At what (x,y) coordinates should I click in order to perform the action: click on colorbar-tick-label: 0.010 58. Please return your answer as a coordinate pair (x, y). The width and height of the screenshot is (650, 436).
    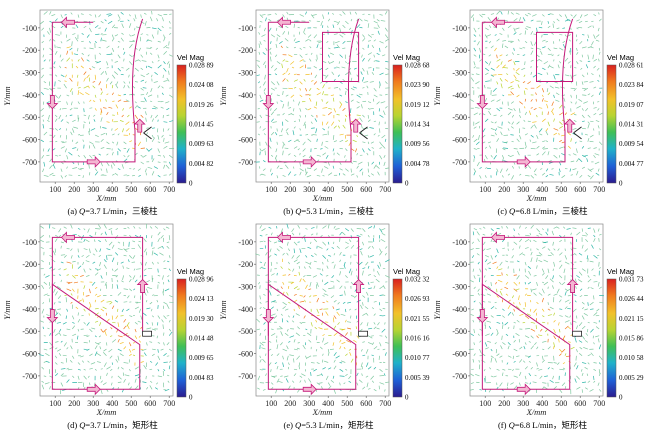
    Looking at the image, I should click on (631, 358).